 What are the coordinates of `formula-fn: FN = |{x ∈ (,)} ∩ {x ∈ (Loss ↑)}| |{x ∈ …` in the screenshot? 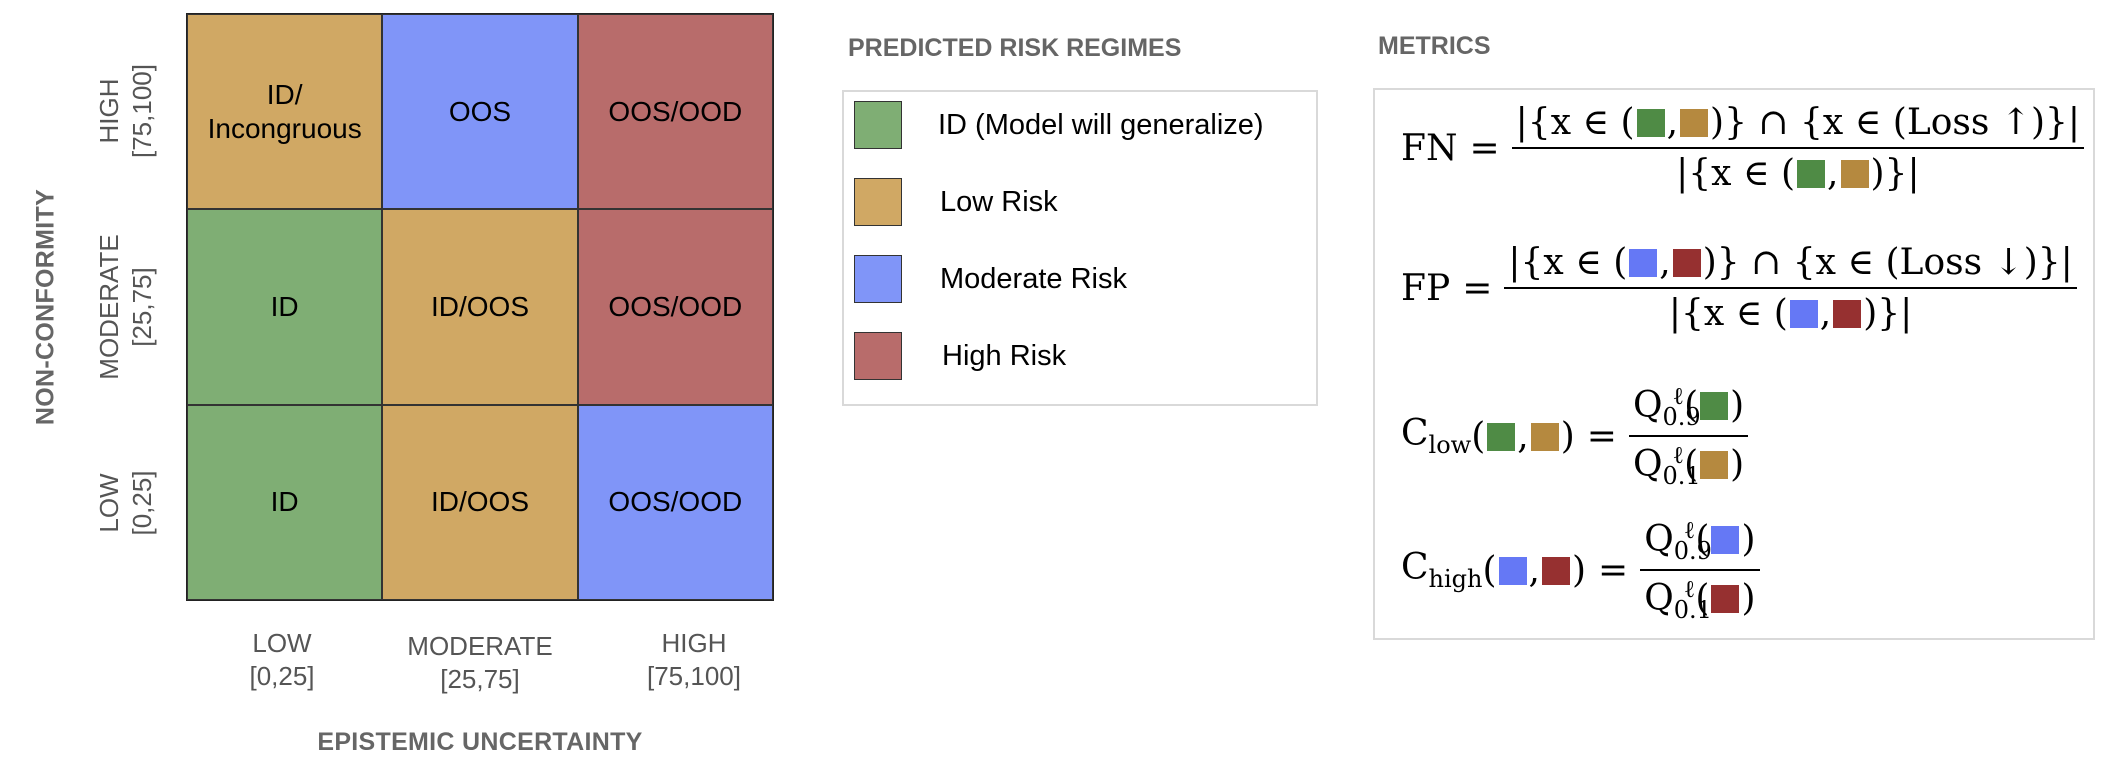 It's located at (1743, 148).